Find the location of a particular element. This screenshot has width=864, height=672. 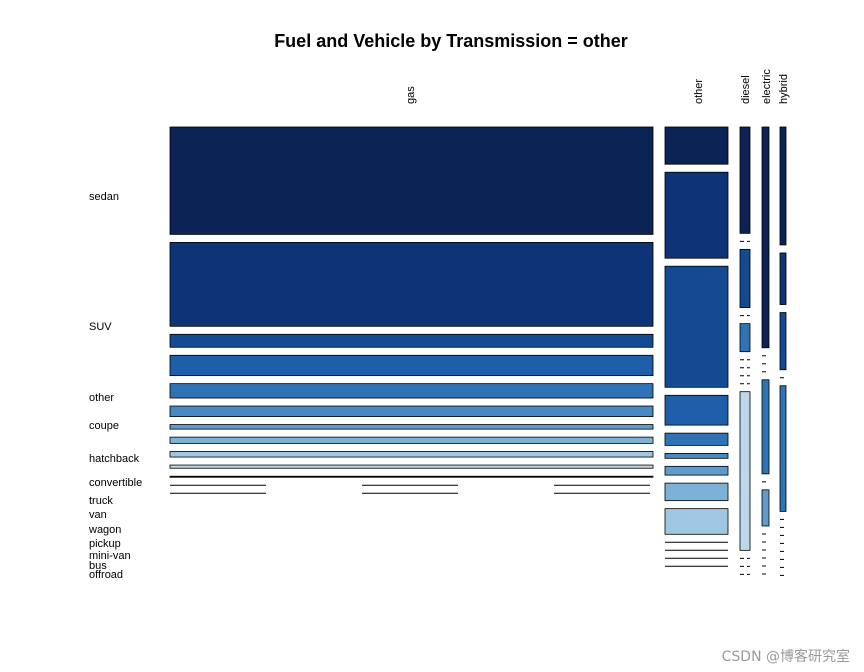

vehicle-label-bus: bus is located at coordinates (98, 566).